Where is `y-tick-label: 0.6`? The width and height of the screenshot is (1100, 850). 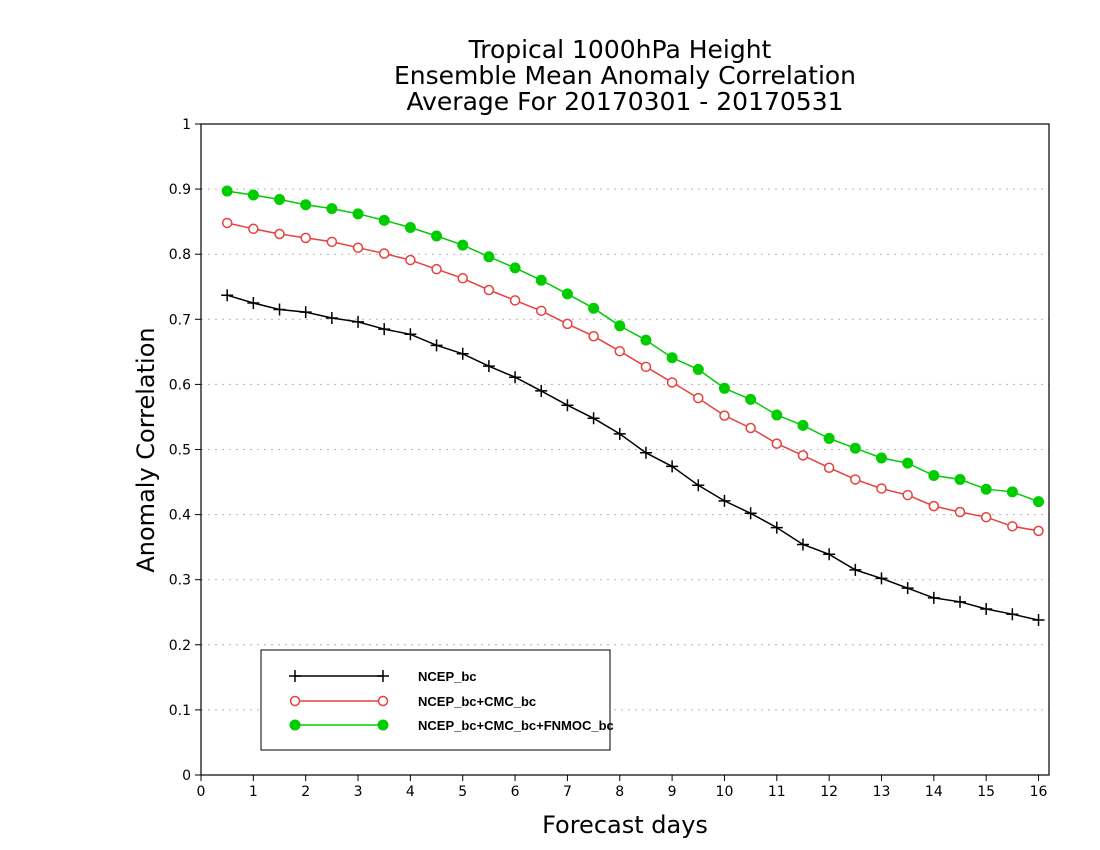 y-tick-label: 0.6 is located at coordinates (180, 385).